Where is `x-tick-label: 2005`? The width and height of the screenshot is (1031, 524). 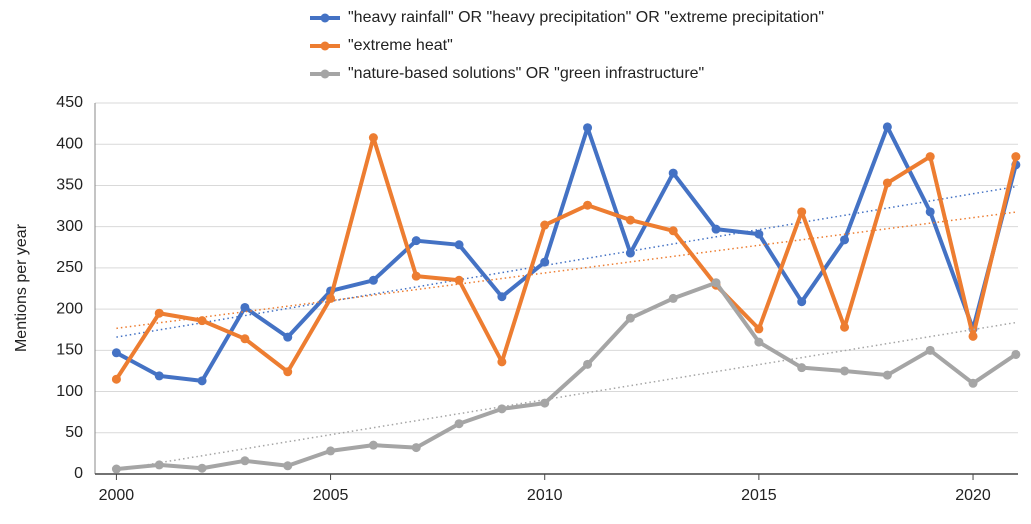 x-tick-label: 2005 is located at coordinates (331, 495).